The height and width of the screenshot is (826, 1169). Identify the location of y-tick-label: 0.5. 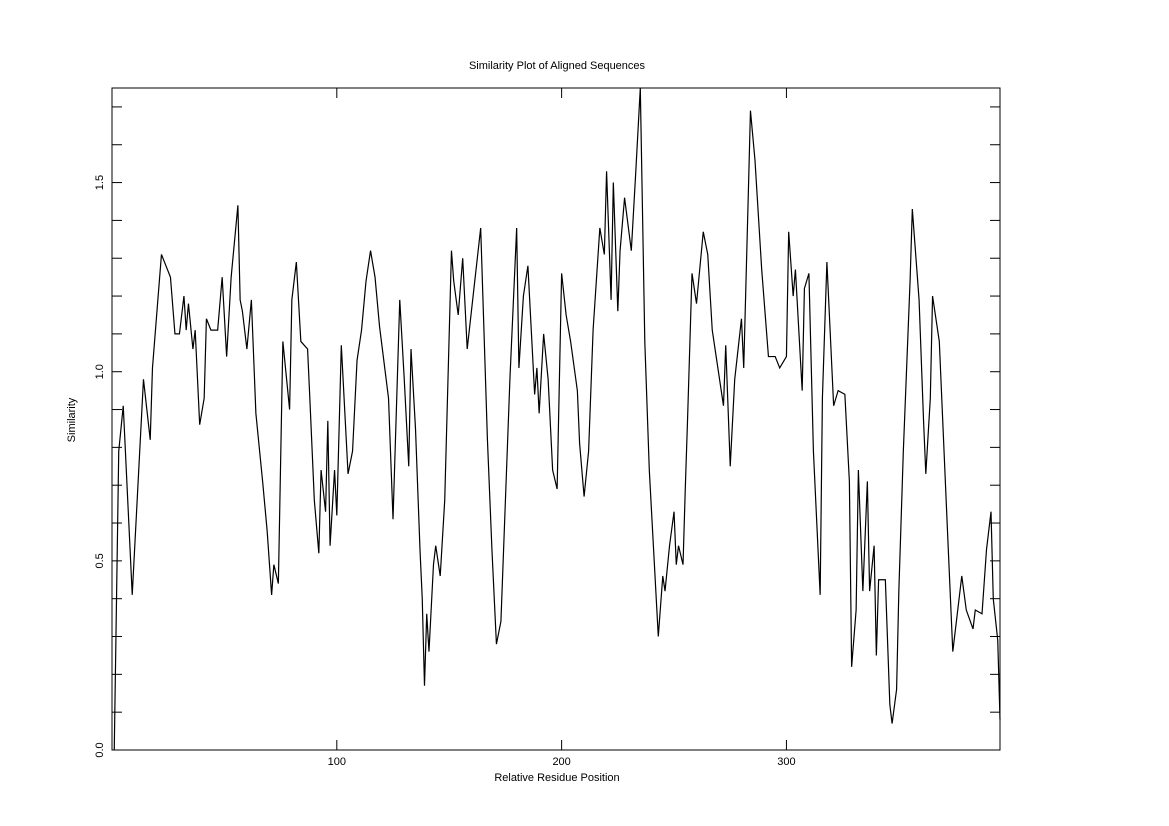
(100, 560).